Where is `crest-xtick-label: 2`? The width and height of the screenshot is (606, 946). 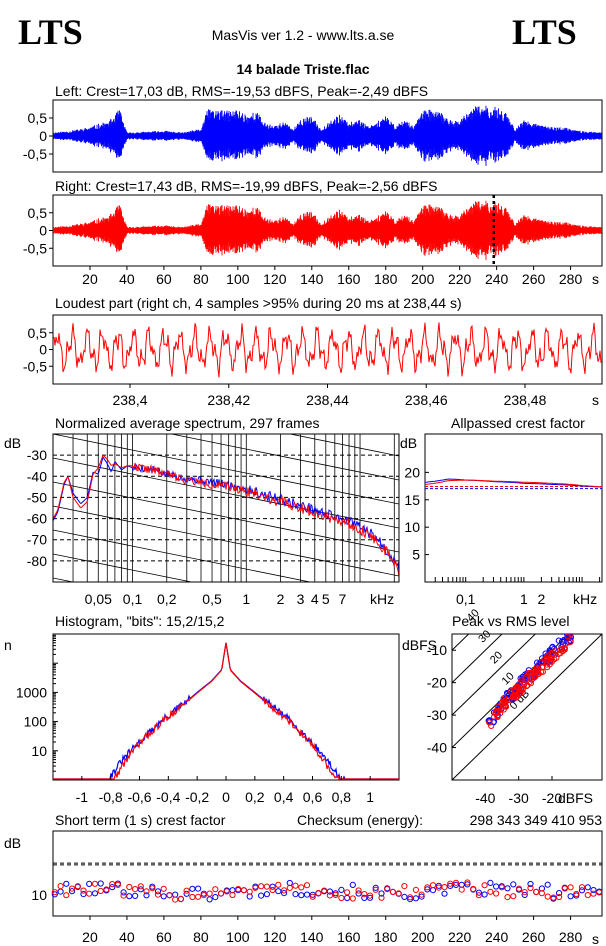 crest-xtick-label: 2 is located at coordinates (541, 599).